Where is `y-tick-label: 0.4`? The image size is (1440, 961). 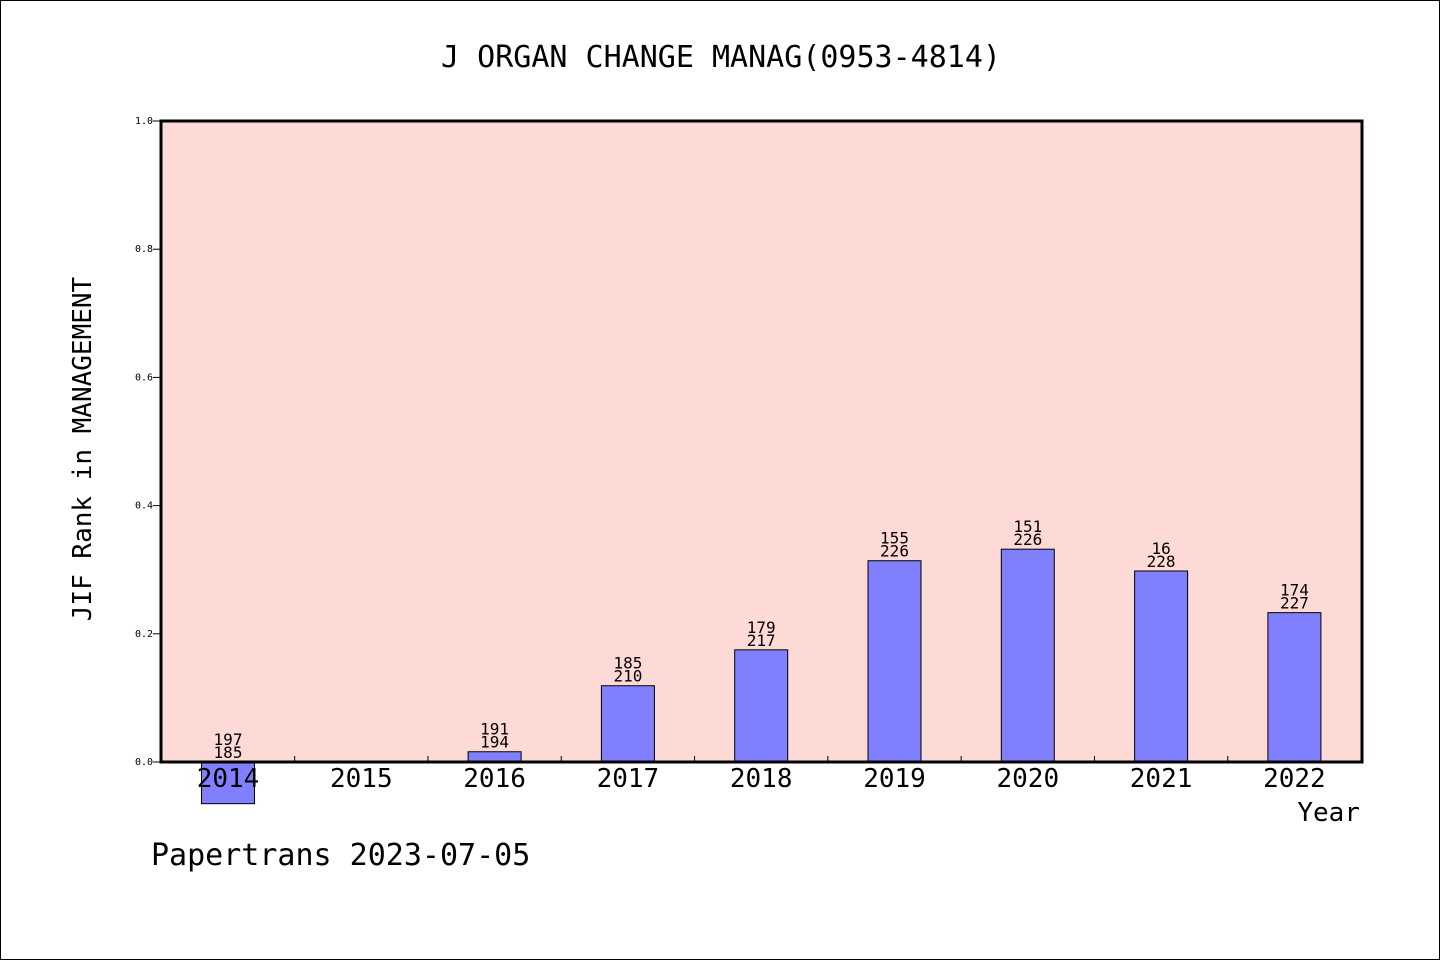
y-tick-label: 0.4 is located at coordinates (144, 506).